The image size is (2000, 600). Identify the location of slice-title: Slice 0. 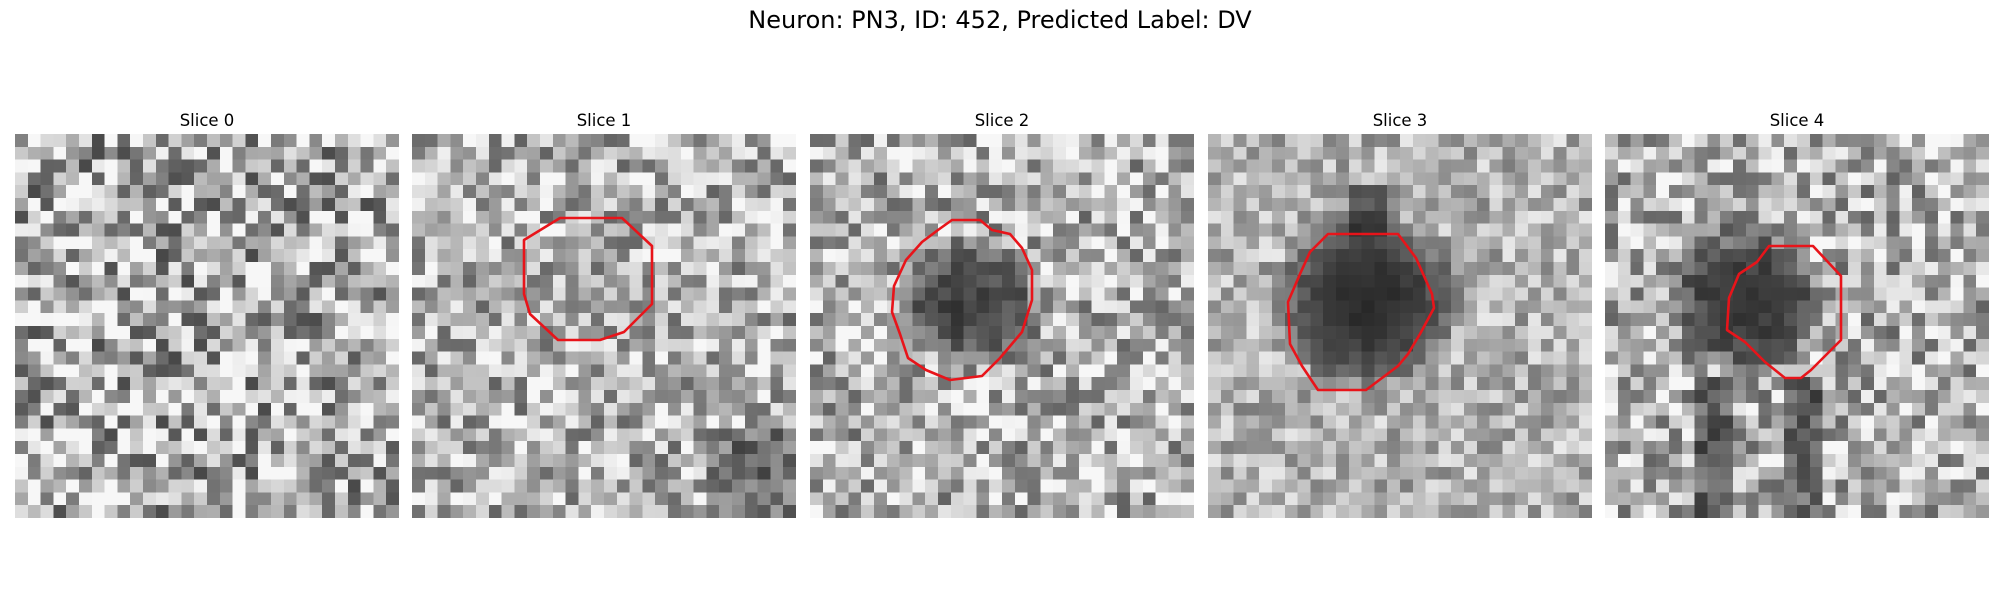
(207, 120).